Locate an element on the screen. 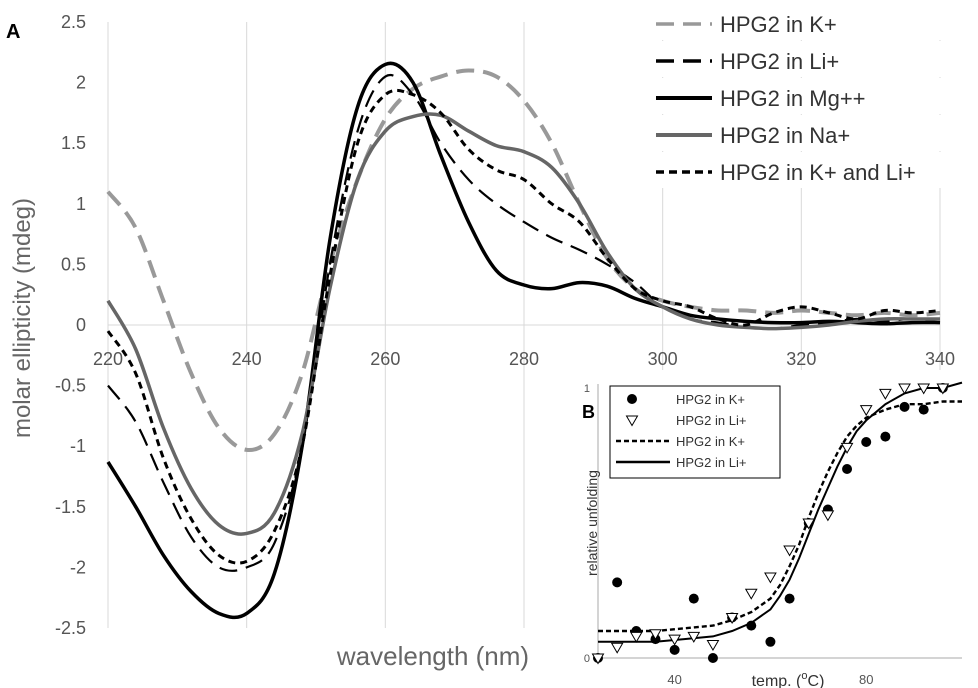  panel-b-y-axis-label: relative unfolding is located at coordinates (592, 523).